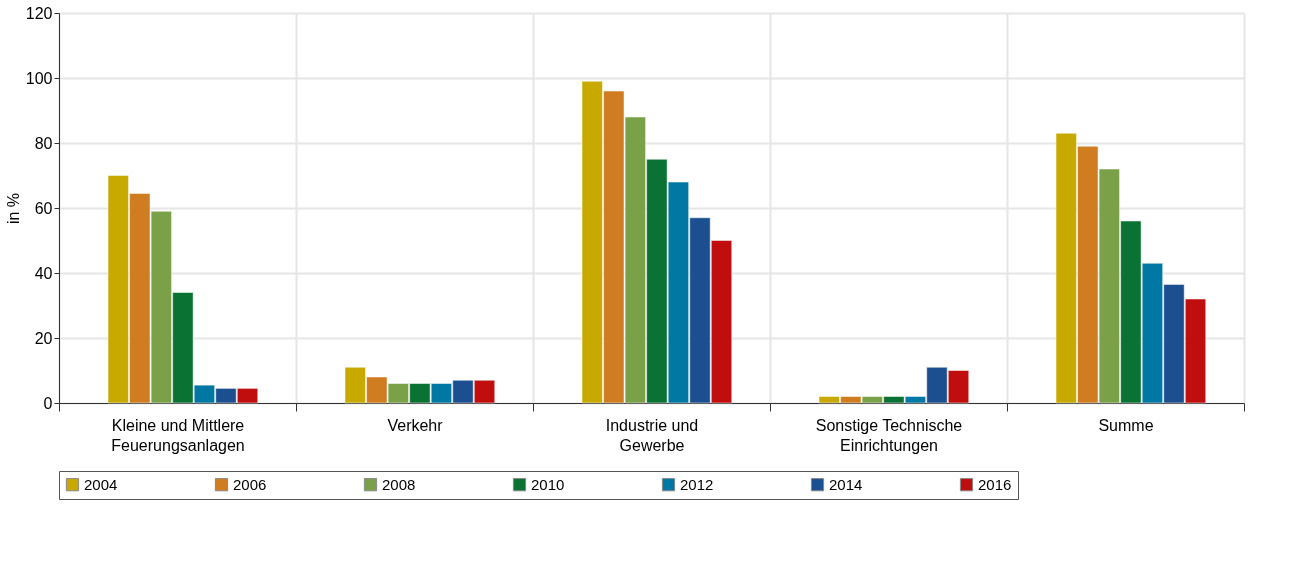  I want to click on legend-label: 2012, so click(697, 484).